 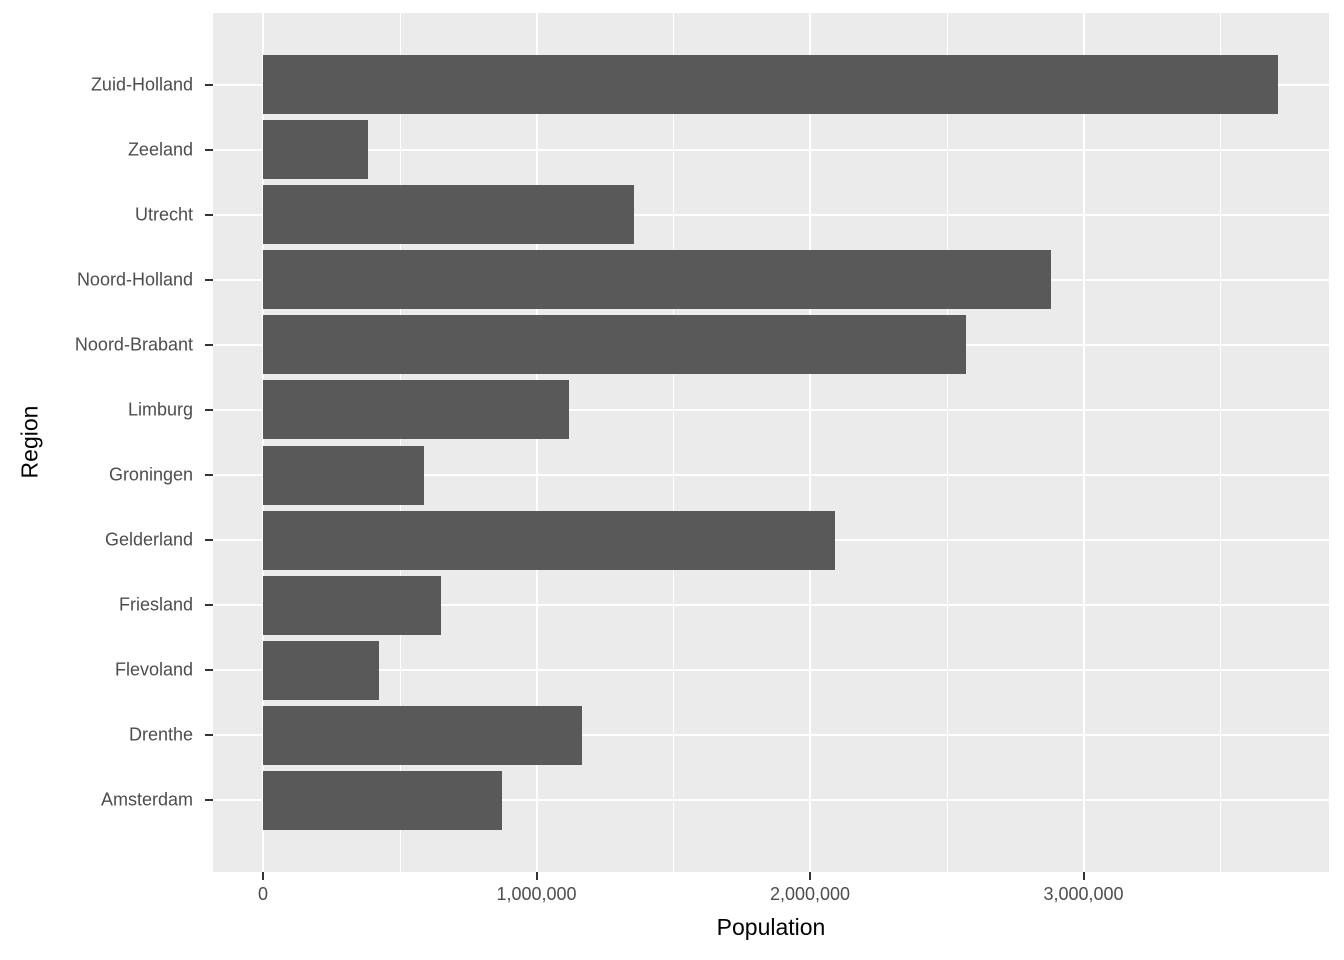 What do you see at coordinates (153, 669) in the screenshot?
I see `y-tick-label-flevoland: Flevoland` at bounding box center [153, 669].